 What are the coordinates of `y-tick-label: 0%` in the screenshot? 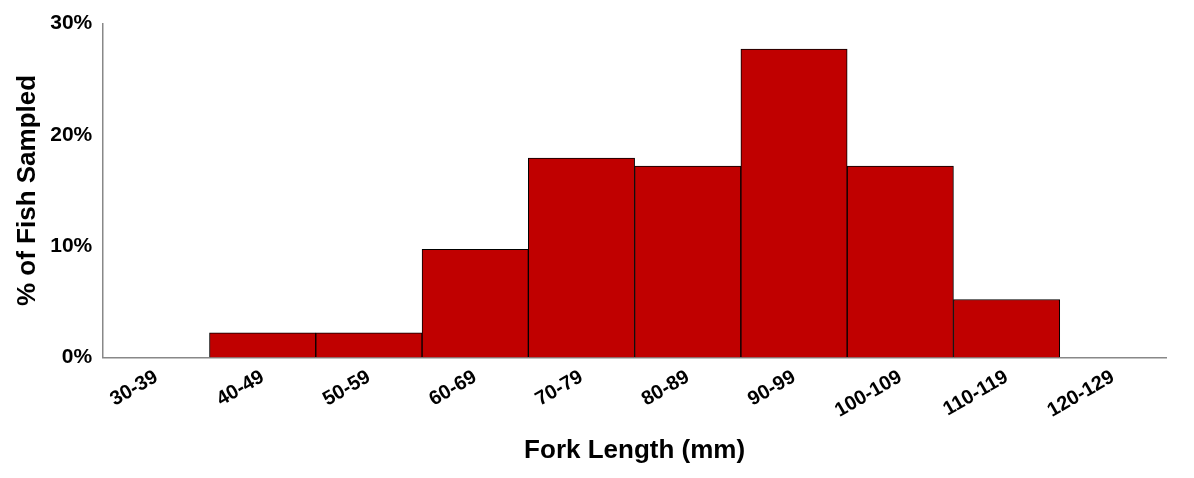 It's located at (77, 356).